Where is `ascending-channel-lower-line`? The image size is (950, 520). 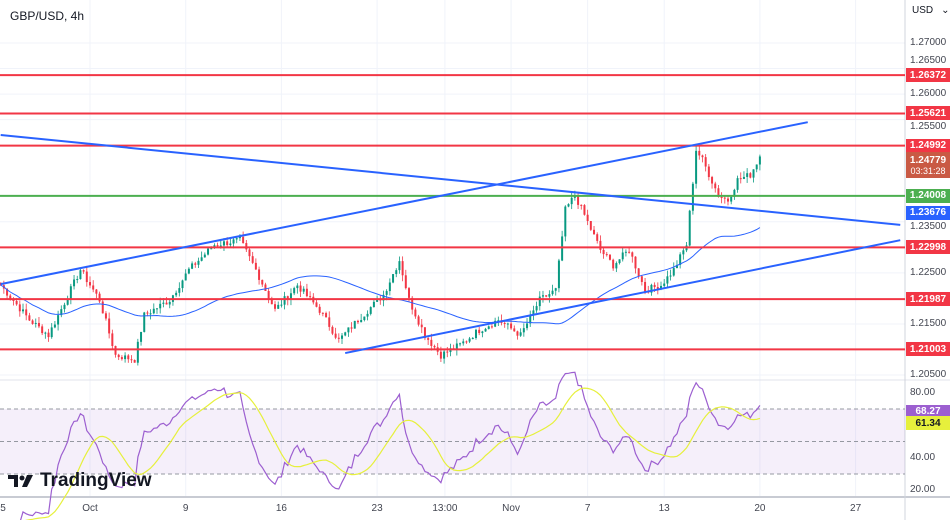 ascending-channel-lower-line is located at coordinates (623, 297).